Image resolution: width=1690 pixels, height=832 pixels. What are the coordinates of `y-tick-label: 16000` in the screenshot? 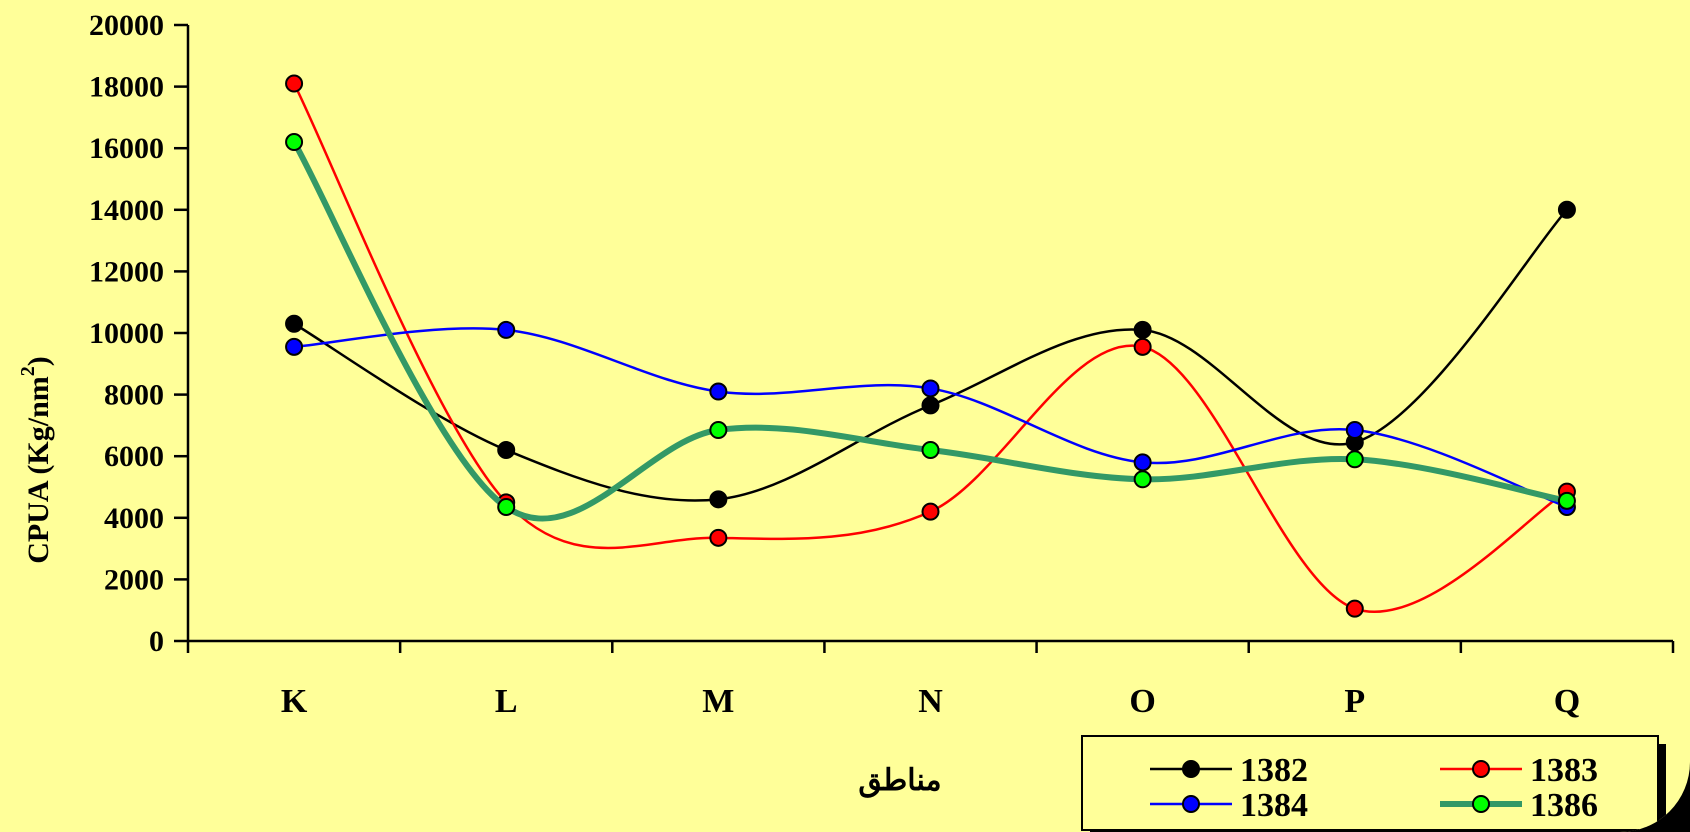 It's located at (126, 148).